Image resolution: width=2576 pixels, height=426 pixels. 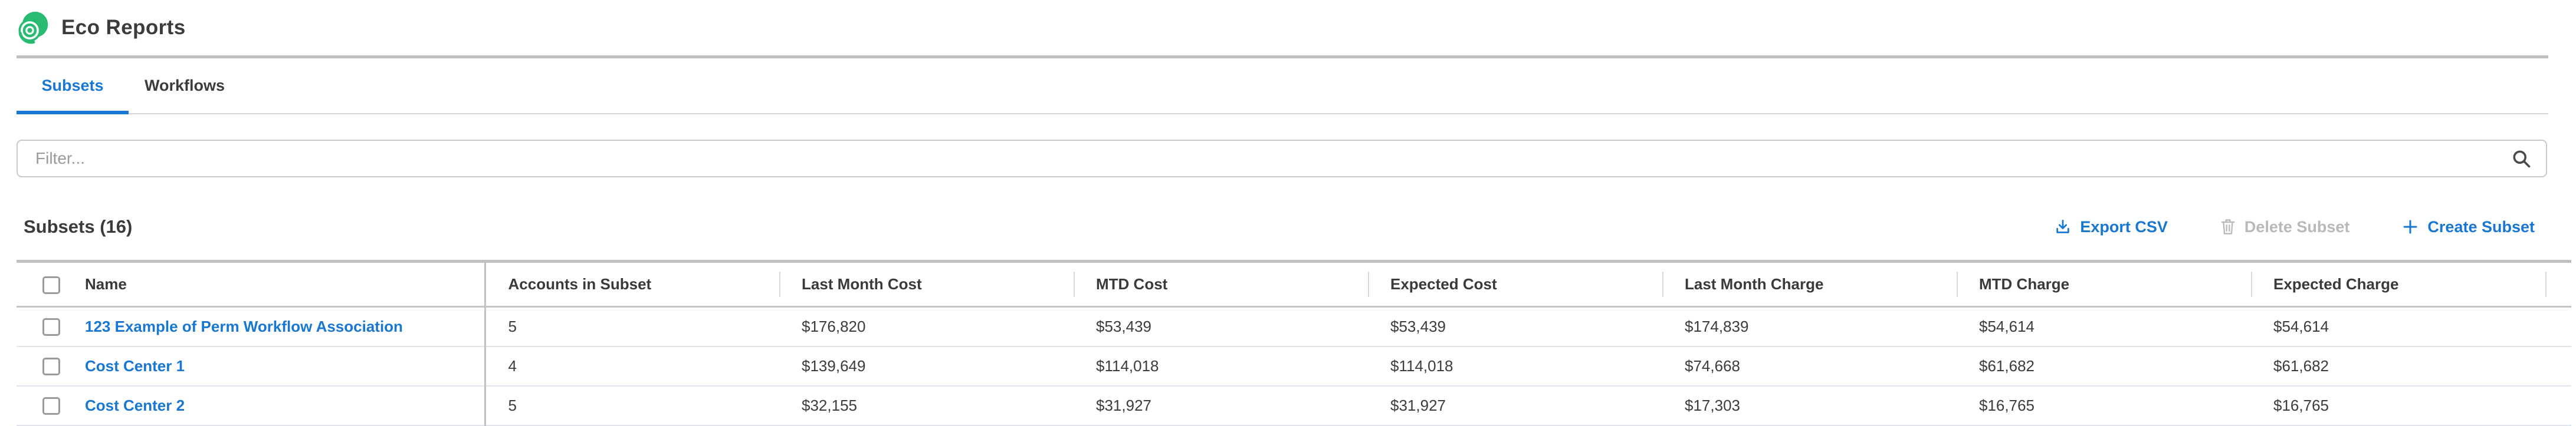 What do you see at coordinates (1127, 365) in the screenshot?
I see `mtd-cost-cell: $114,018` at bounding box center [1127, 365].